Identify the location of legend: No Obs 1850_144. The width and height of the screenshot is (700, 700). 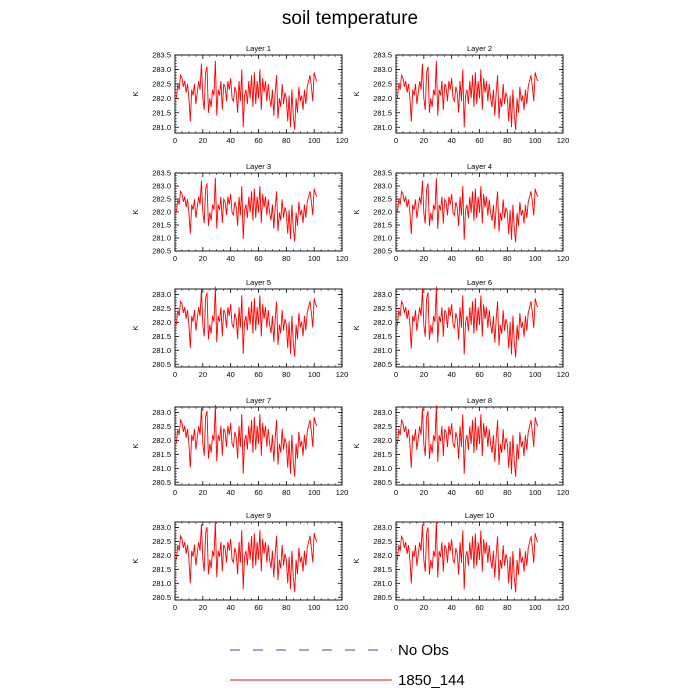
(347, 665).